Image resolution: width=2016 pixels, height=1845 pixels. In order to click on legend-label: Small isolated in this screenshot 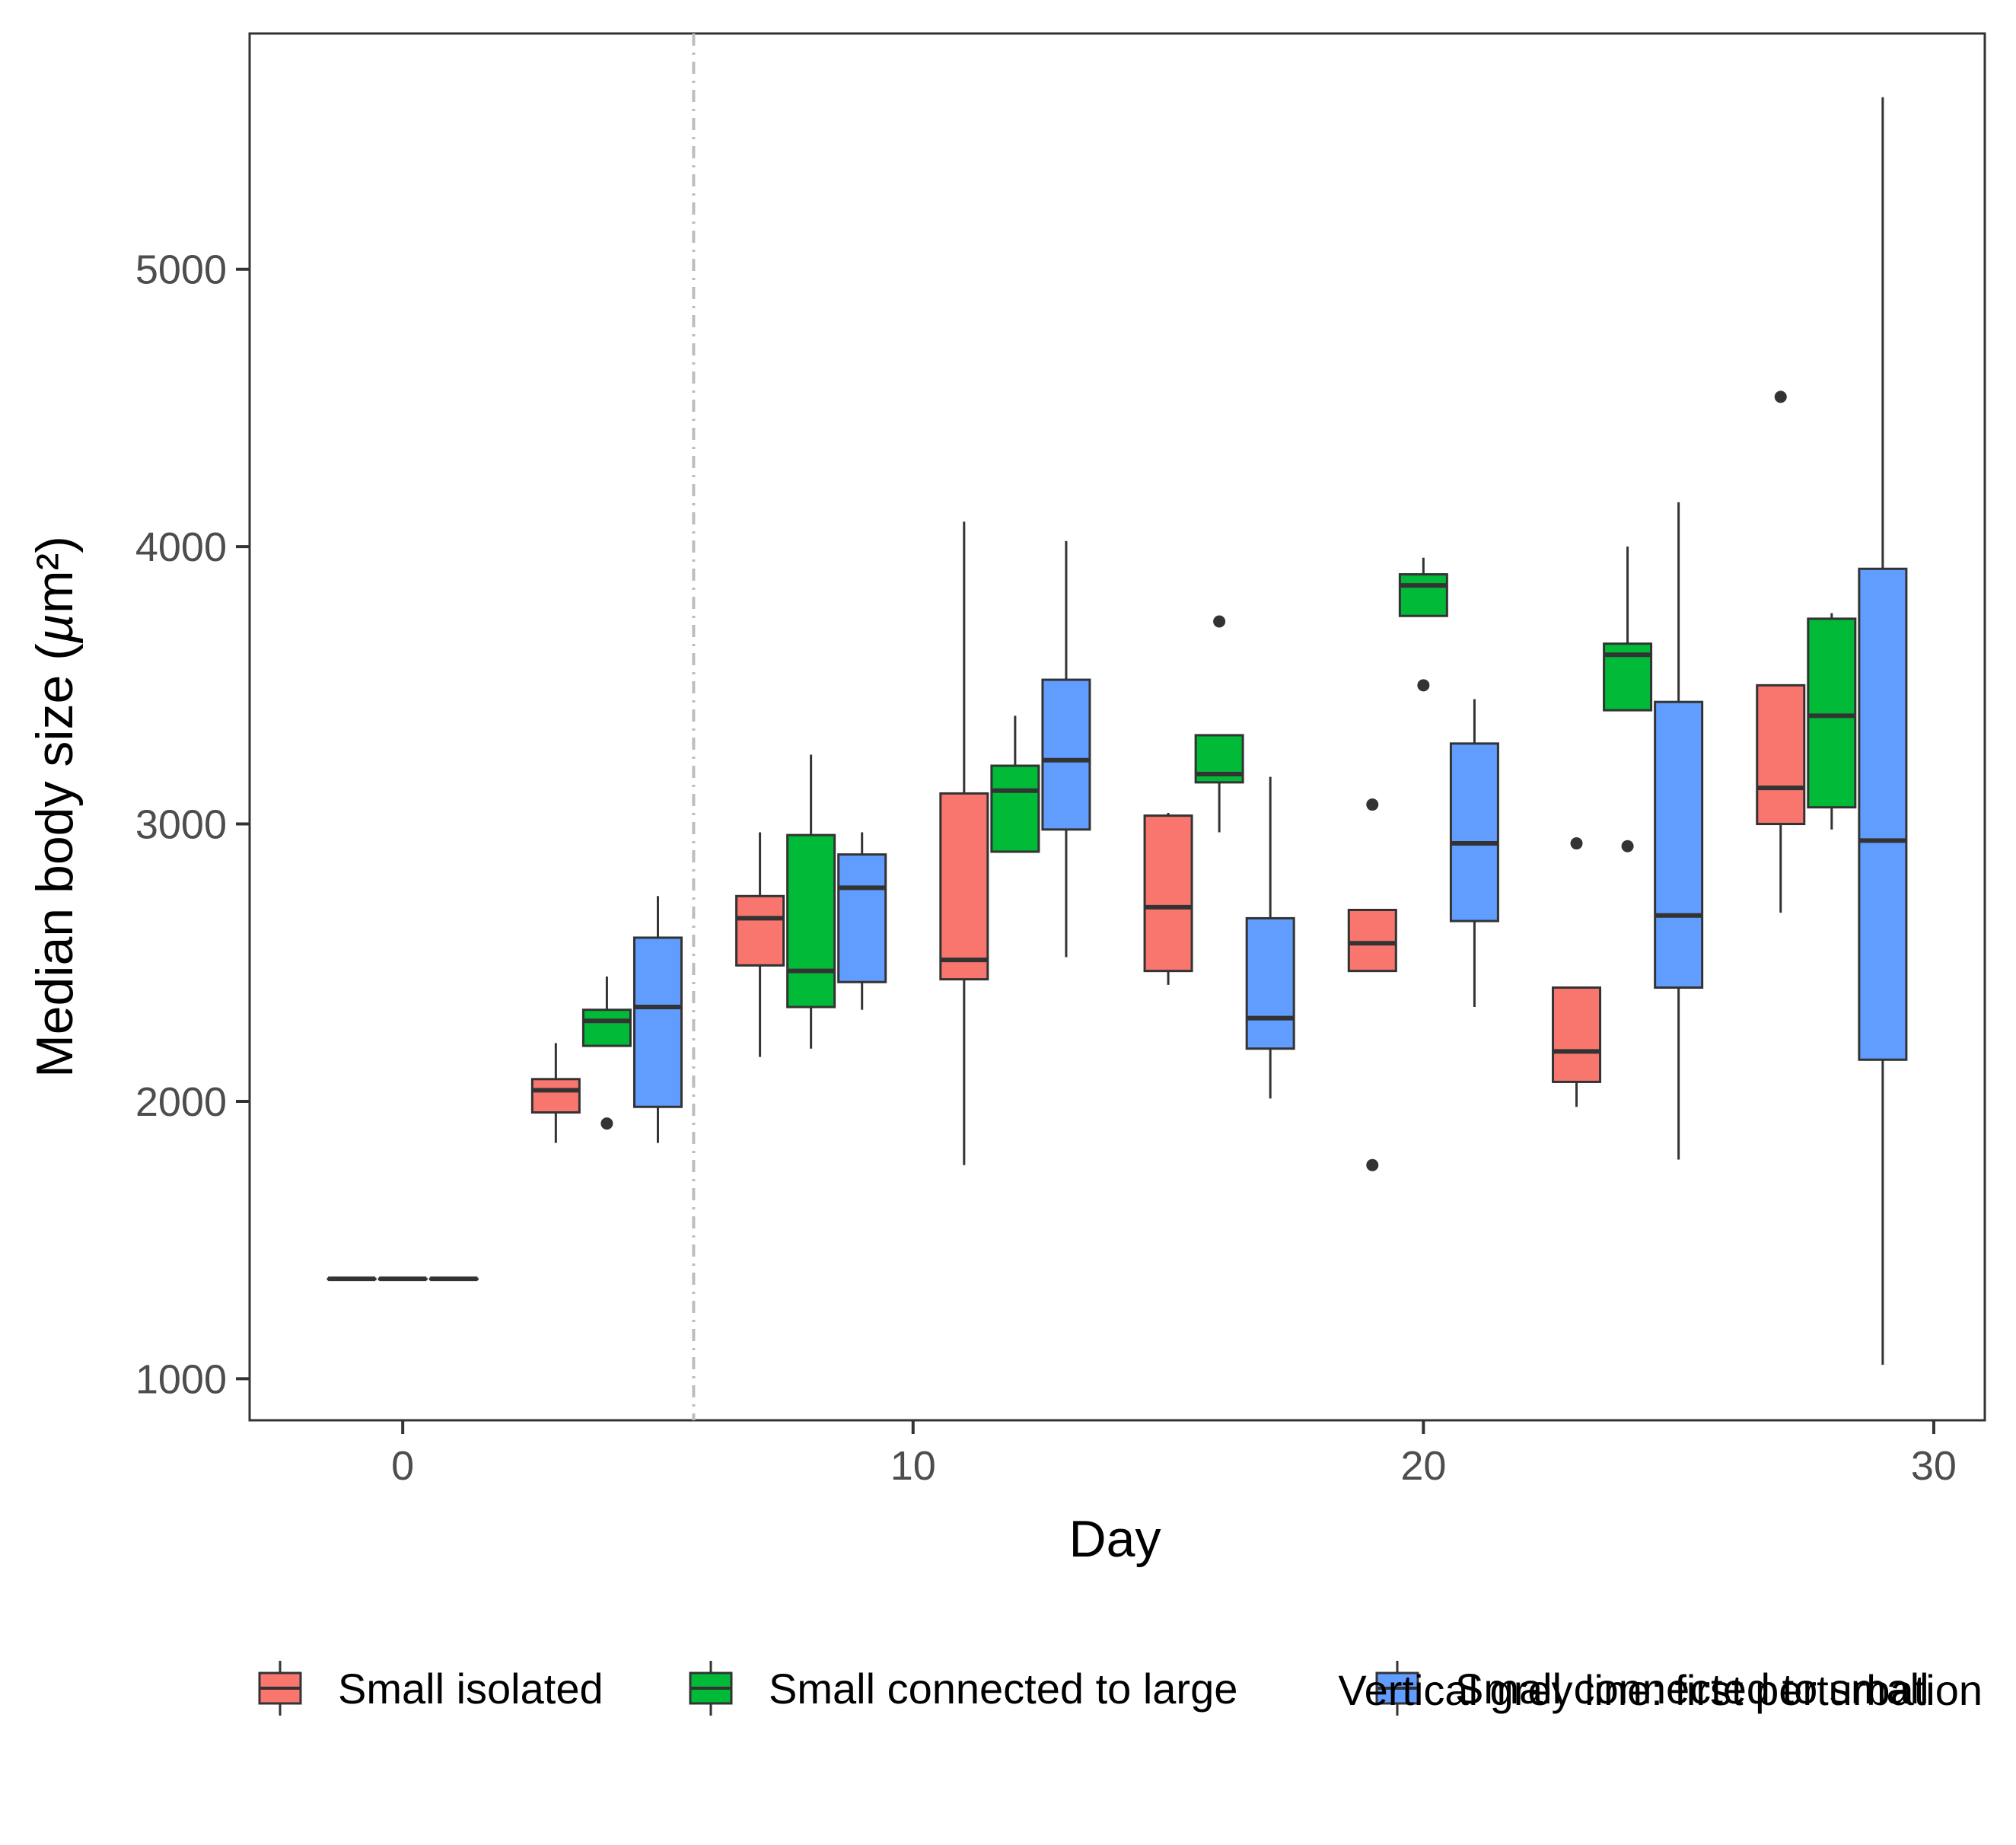, I will do `click(471, 1689)`.